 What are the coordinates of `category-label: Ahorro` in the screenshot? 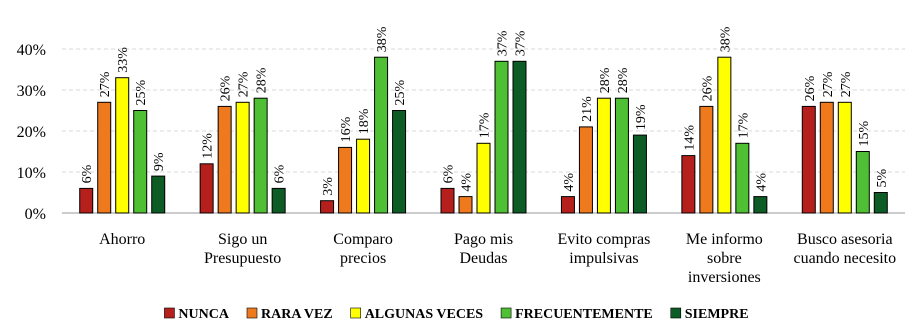 It's located at (122, 239).